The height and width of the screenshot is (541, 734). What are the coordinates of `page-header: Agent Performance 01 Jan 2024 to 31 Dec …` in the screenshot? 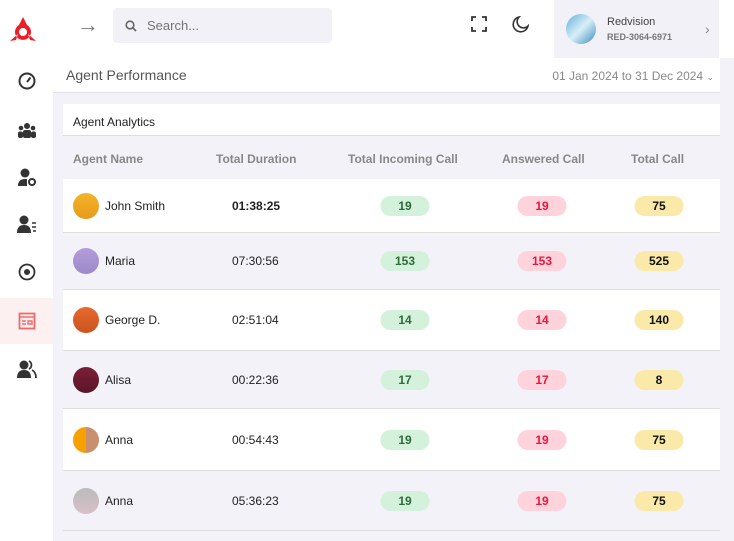 It's located at (386, 75).